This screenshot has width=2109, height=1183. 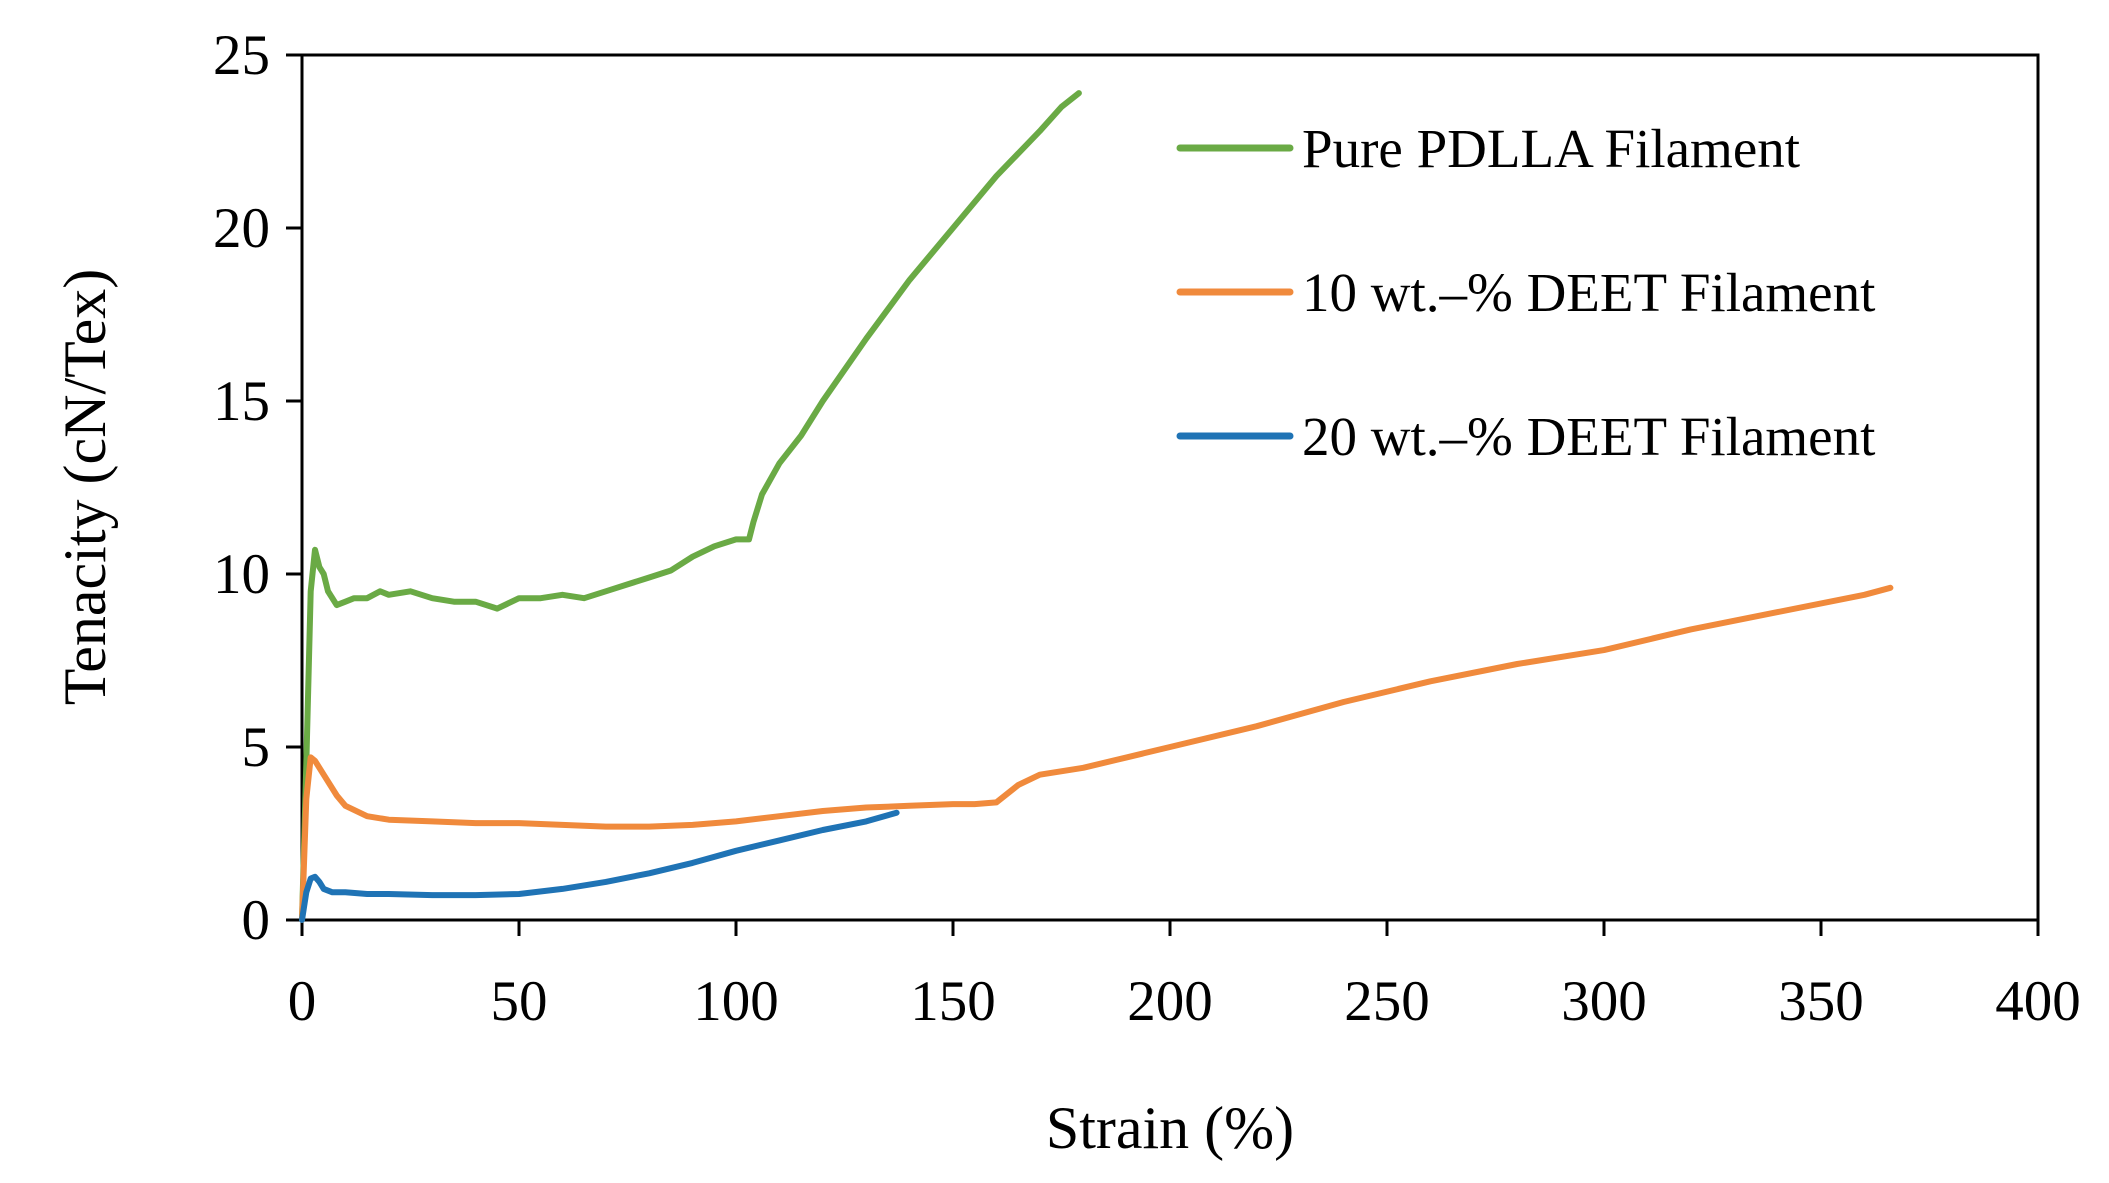 I want to click on x-tick-label: 50, so click(x=519, y=1001).